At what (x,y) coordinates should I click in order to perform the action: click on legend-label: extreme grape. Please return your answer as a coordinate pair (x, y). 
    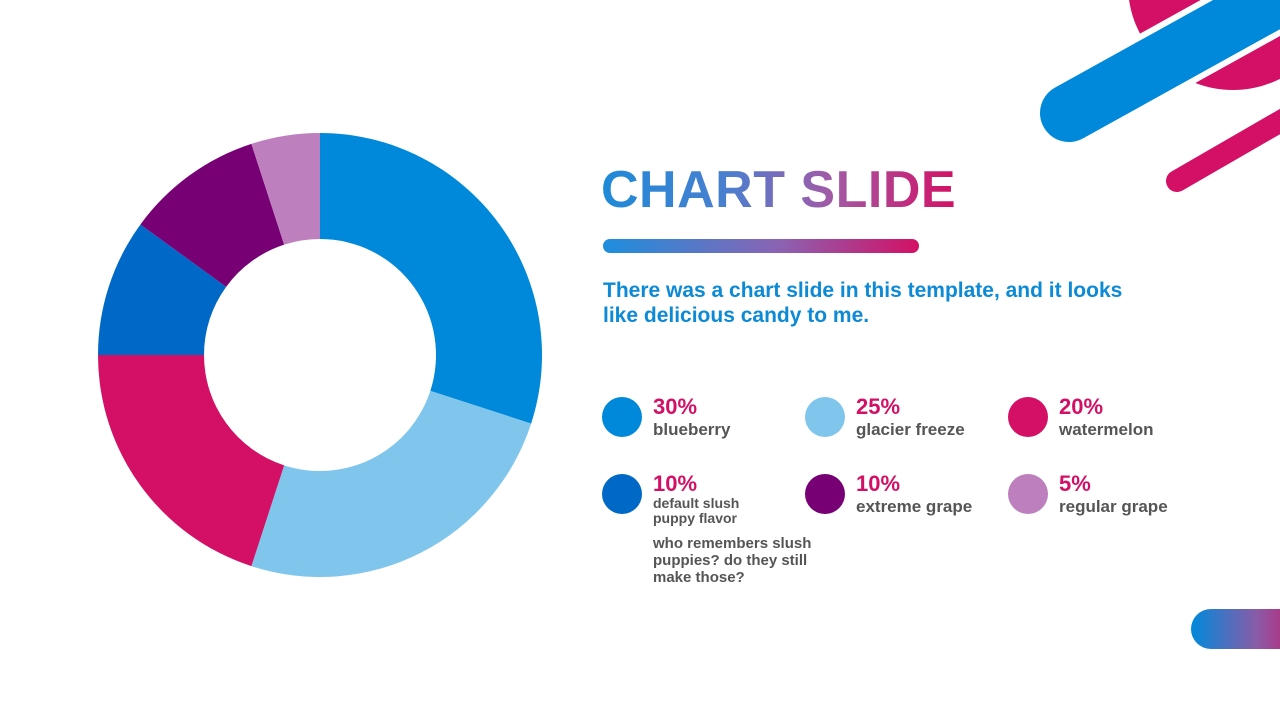
    Looking at the image, I should click on (914, 506).